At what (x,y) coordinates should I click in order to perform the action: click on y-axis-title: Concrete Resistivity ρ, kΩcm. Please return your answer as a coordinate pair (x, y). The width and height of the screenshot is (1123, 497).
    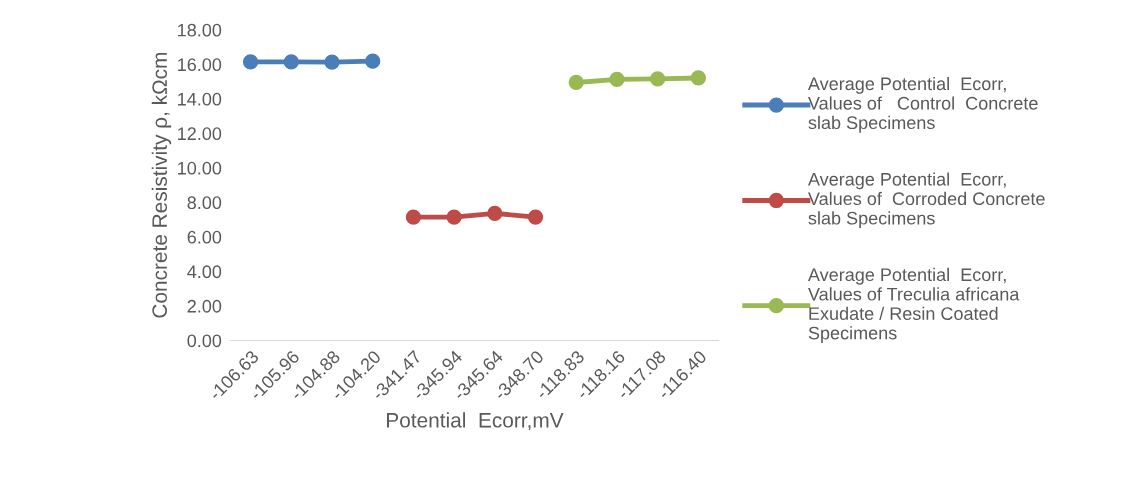
    Looking at the image, I should click on (161, 185).